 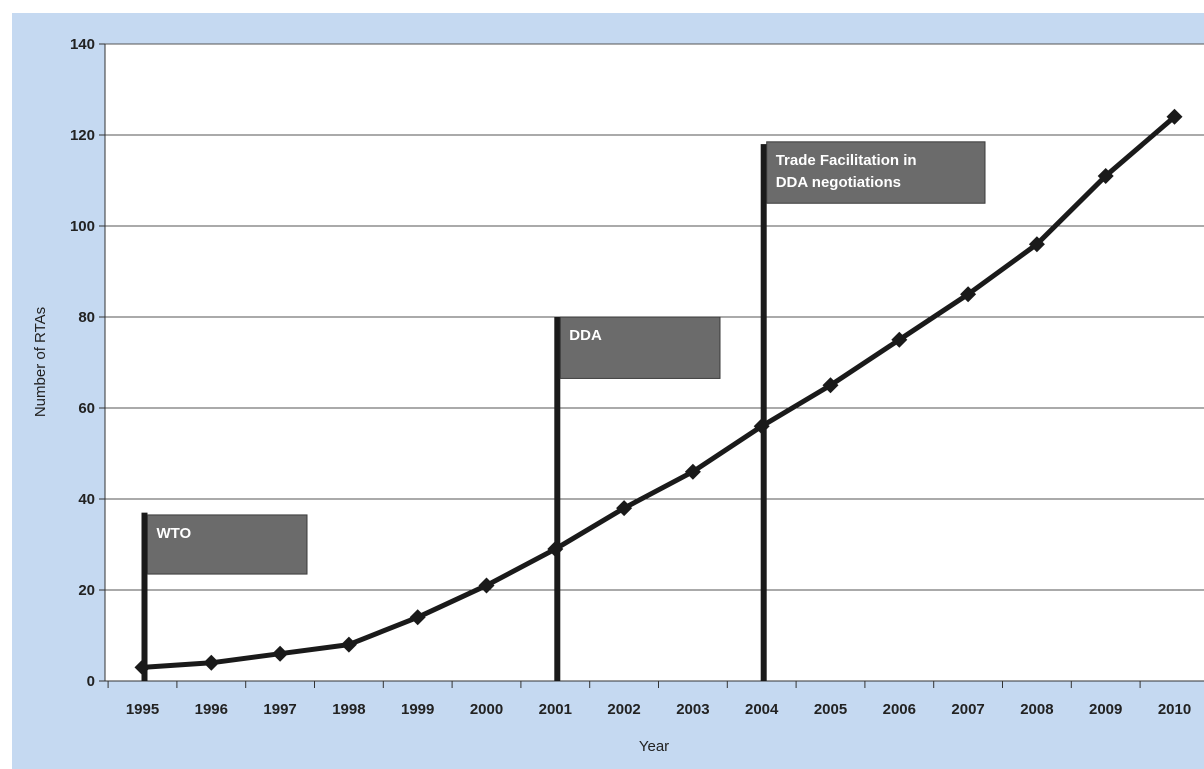 What do you see at coordinates (830, 709) in the screenshot?
I see `x-tick-label: 2005` at bounding box center [830, 709].